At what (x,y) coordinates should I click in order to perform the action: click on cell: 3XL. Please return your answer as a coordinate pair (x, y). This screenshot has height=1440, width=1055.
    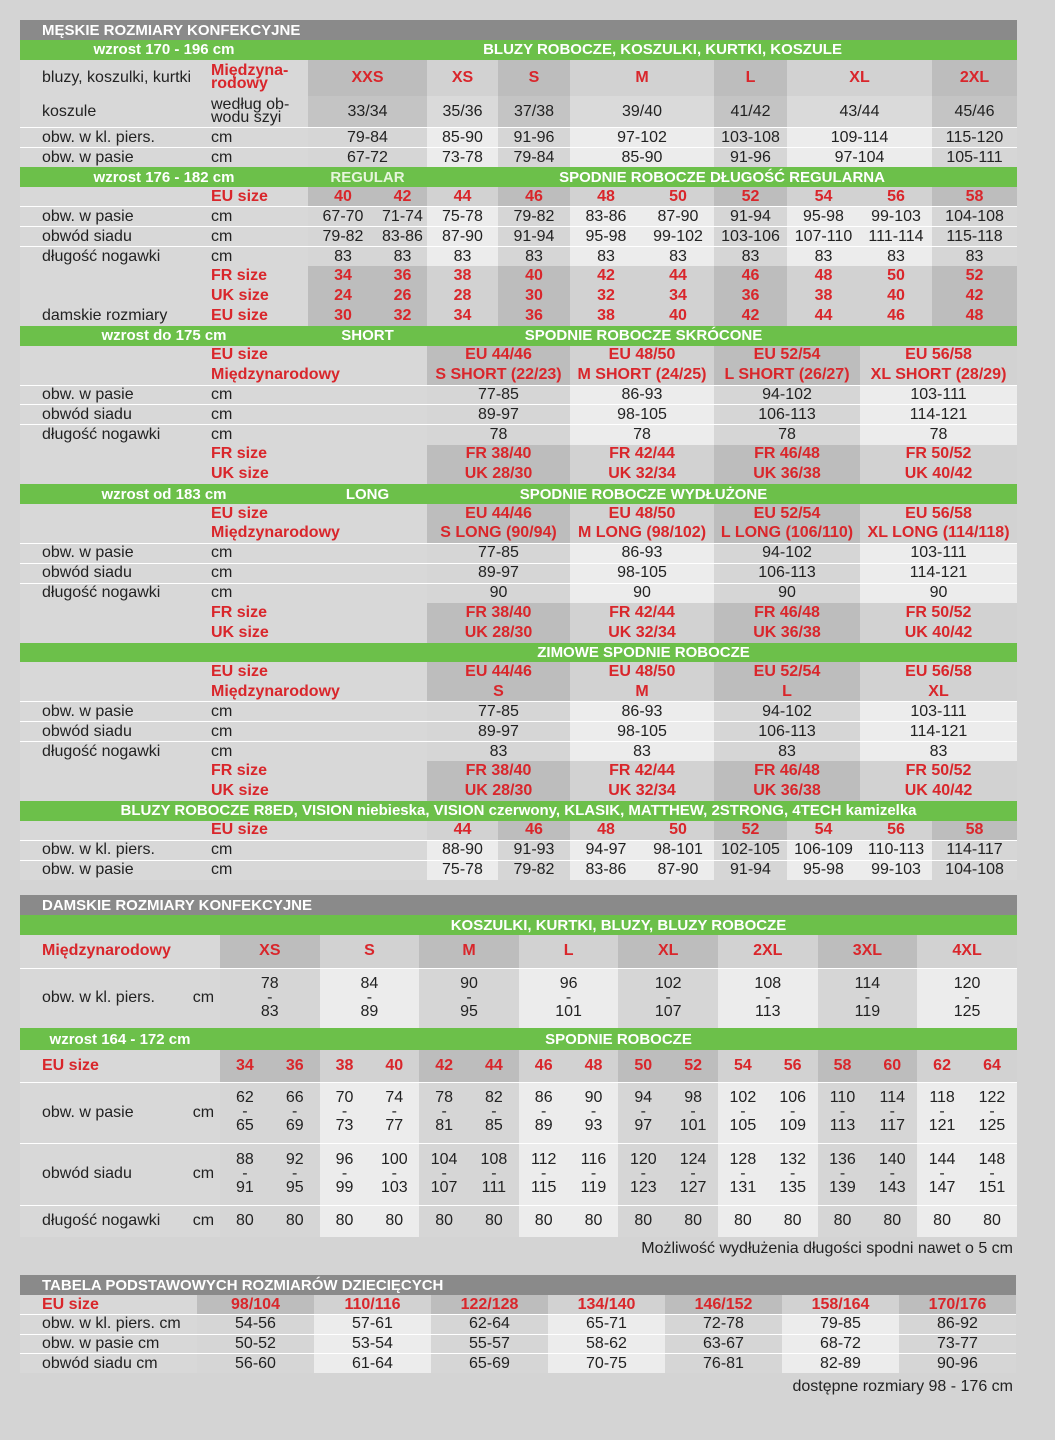
    Looking at the image, I should click on (867, 951).